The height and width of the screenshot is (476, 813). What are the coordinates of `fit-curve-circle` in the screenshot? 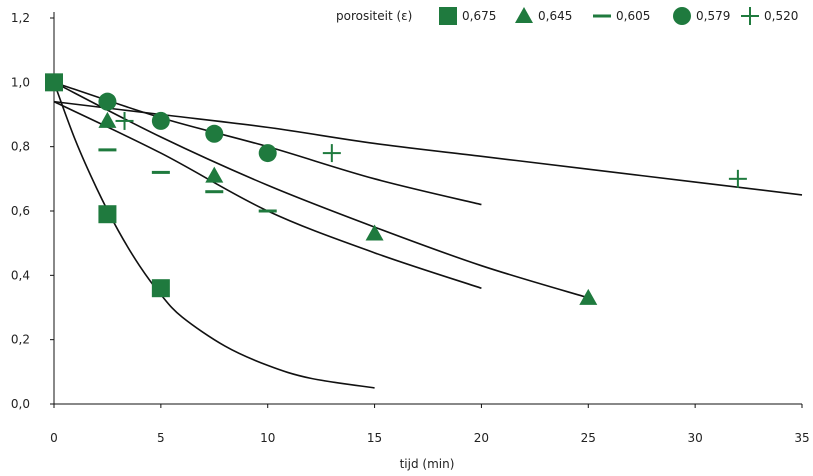 It's located at (267, 143).